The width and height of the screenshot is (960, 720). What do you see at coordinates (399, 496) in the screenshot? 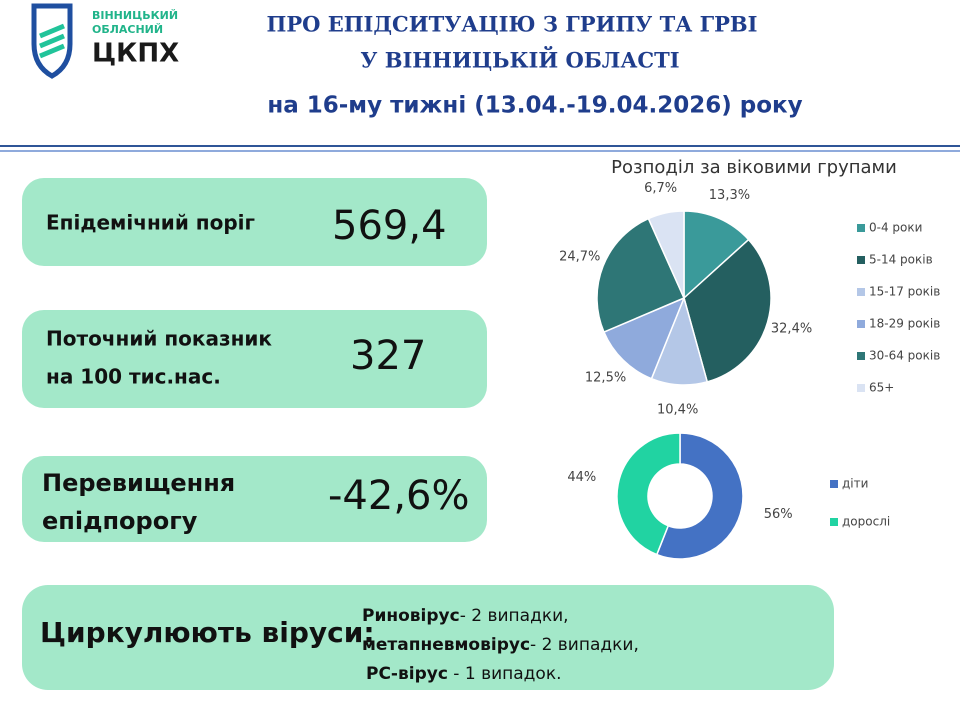
I see `card-value: -42,6%` at bounding box center [399, 496].